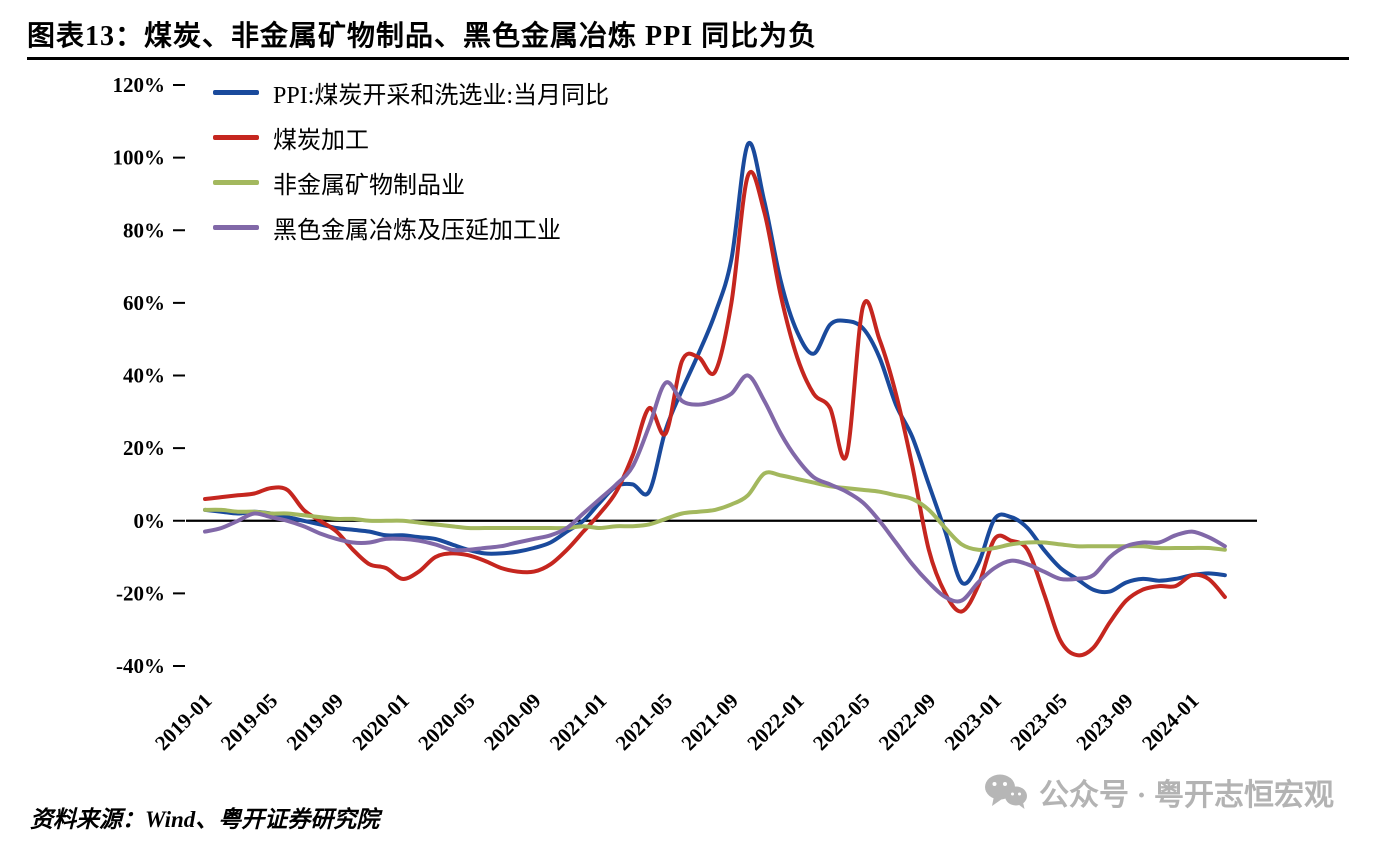  I want to click on legend-label-ferrous-smelting: 黑色金属冶炼及压延加工业, so click(417, 231).